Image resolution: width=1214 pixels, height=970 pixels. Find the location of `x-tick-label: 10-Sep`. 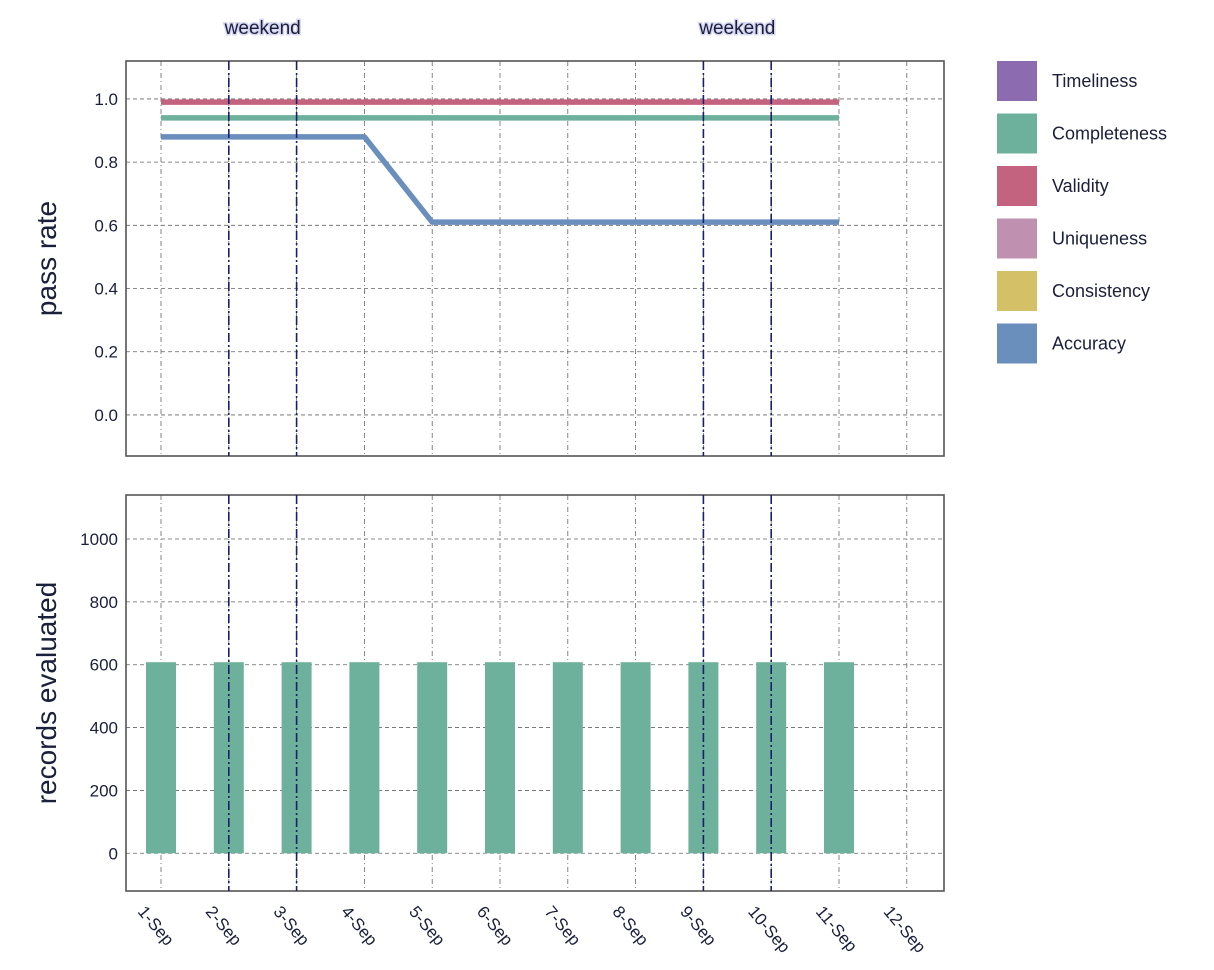

x-tick-label: 10-Sep is located at coordinates (769, 929).